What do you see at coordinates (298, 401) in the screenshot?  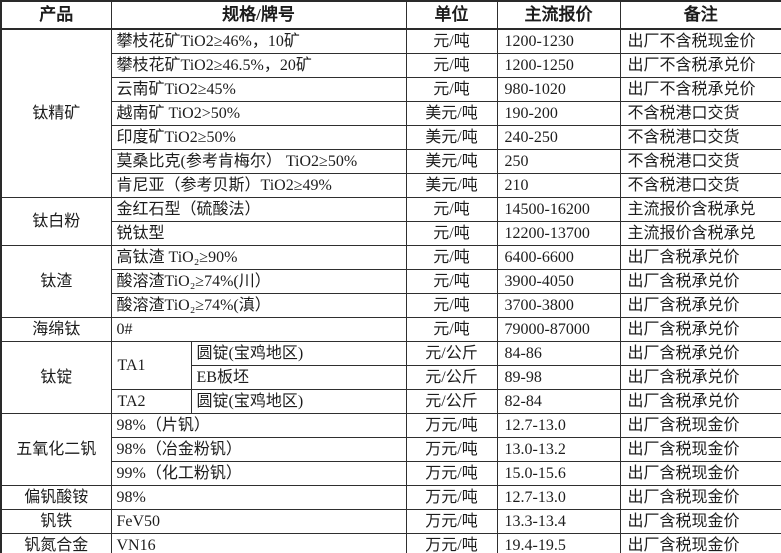 I see `spec-cell: 圆锭(宝鸡地区)` at bounding box center [298, 401].